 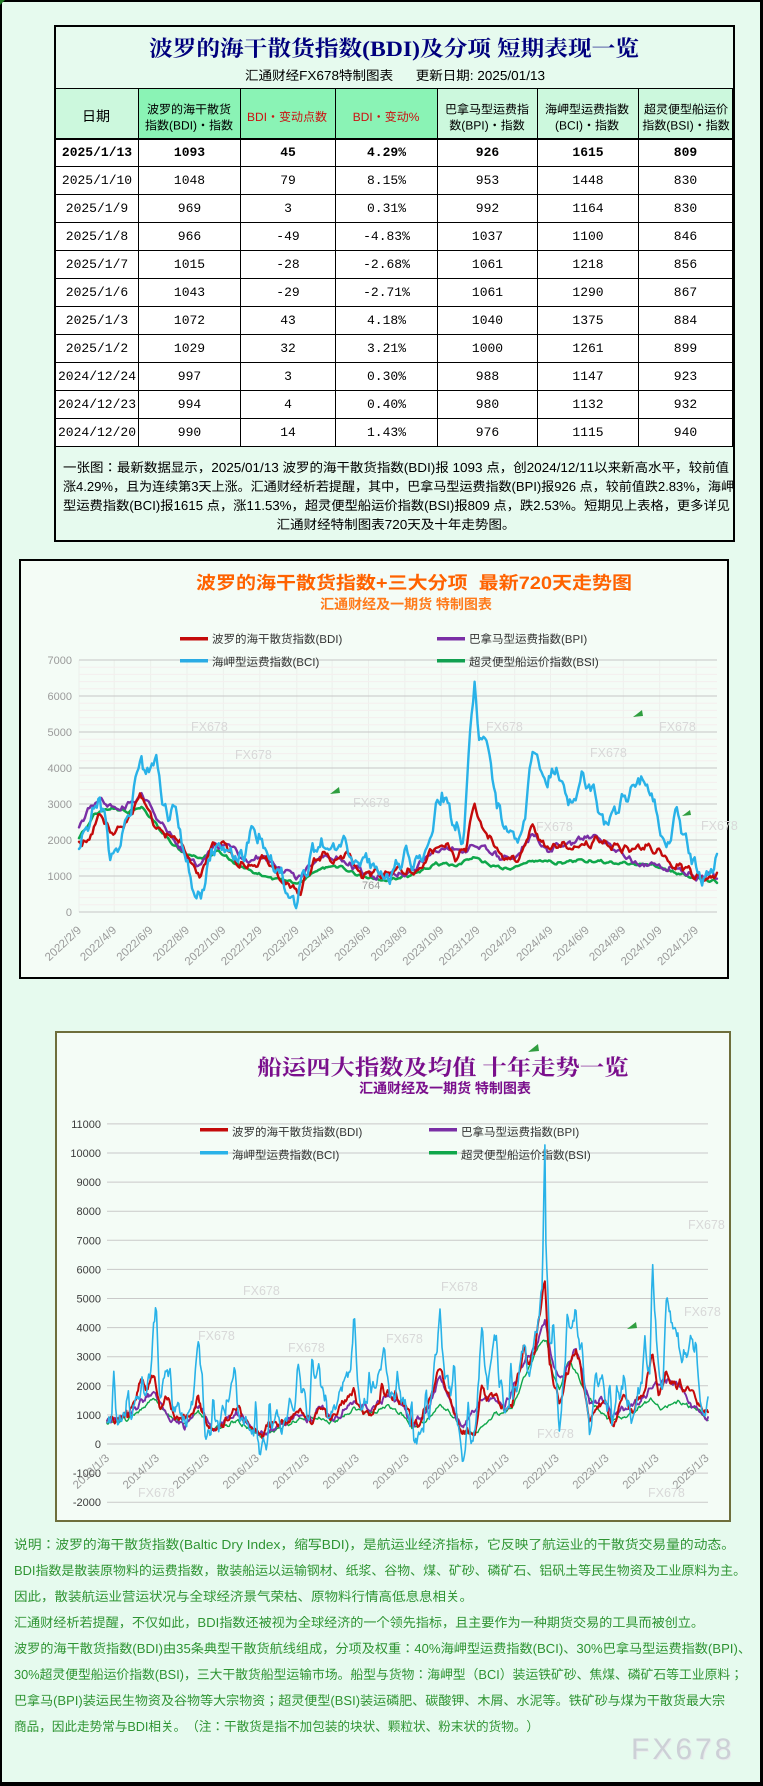 What do you see at coordinates (85, 1154) in the screenshot?
I see `svg-text: 10000` at bounding box center [85, 1154].